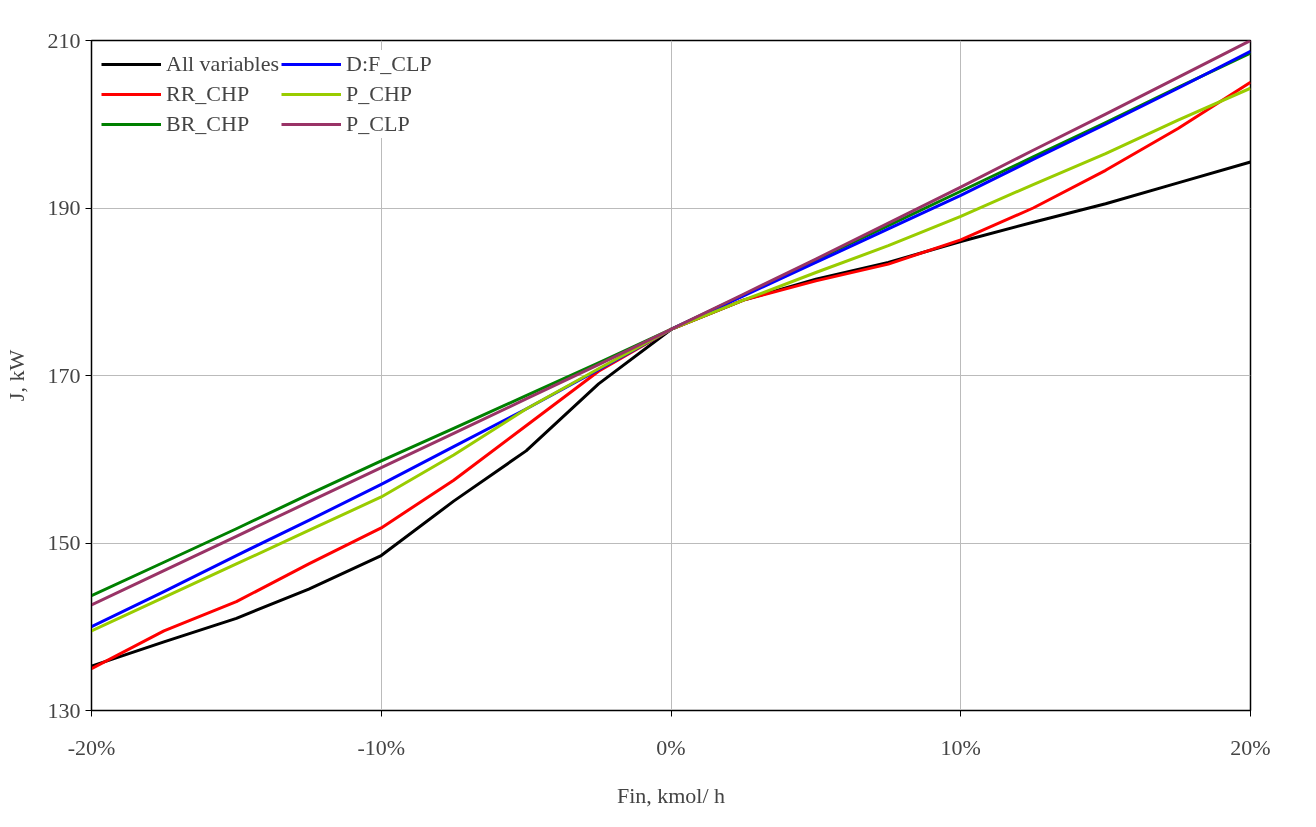  I want to click on legend-label: BR_CHP, so click(208, 124).